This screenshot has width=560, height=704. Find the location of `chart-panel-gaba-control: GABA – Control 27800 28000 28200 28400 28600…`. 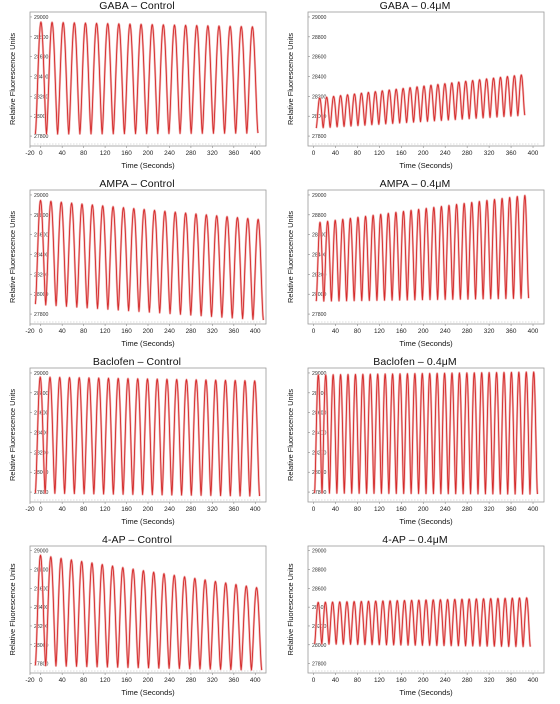

chart-panel-gaba-control: GABA – Control 27800 28000 28200 28400 28600… is located at coordinates (137, 86).